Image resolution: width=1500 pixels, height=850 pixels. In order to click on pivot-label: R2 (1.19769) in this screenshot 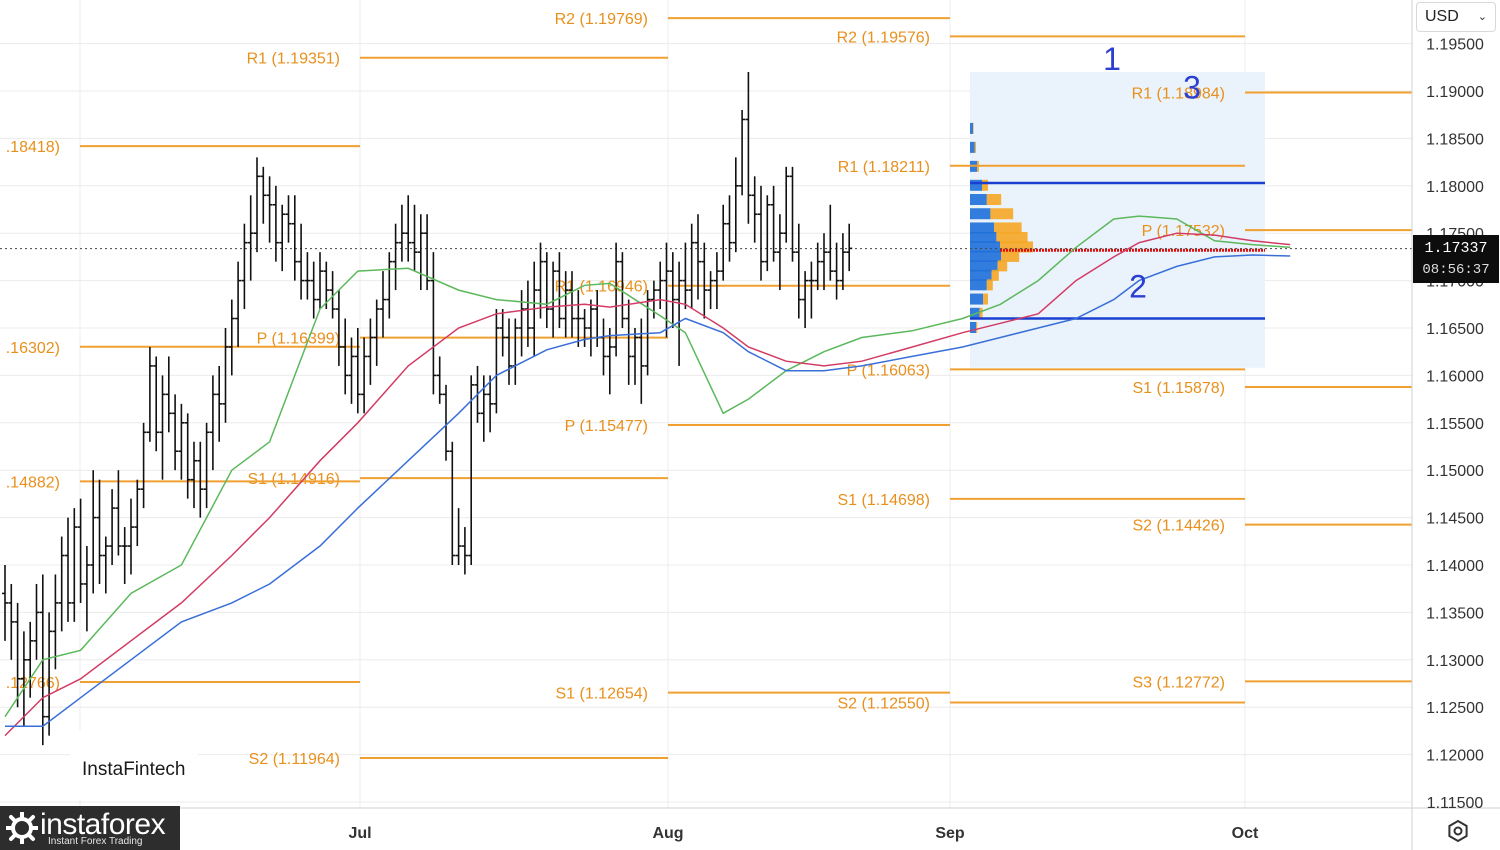, I will do `click(601, 19)`.